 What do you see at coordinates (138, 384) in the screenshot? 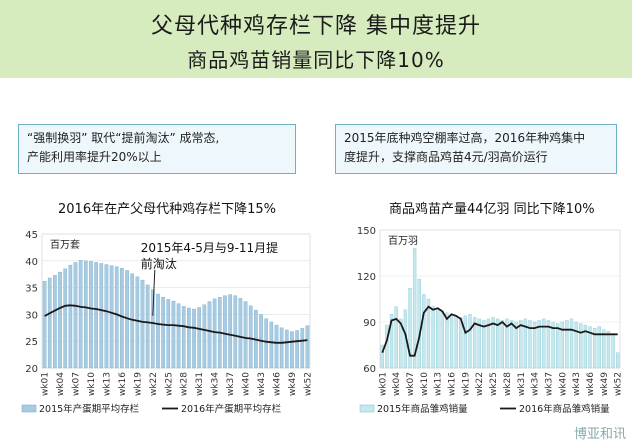
I see `chart-left-x-tick-label: wk19` at bounding box center [138, 384].